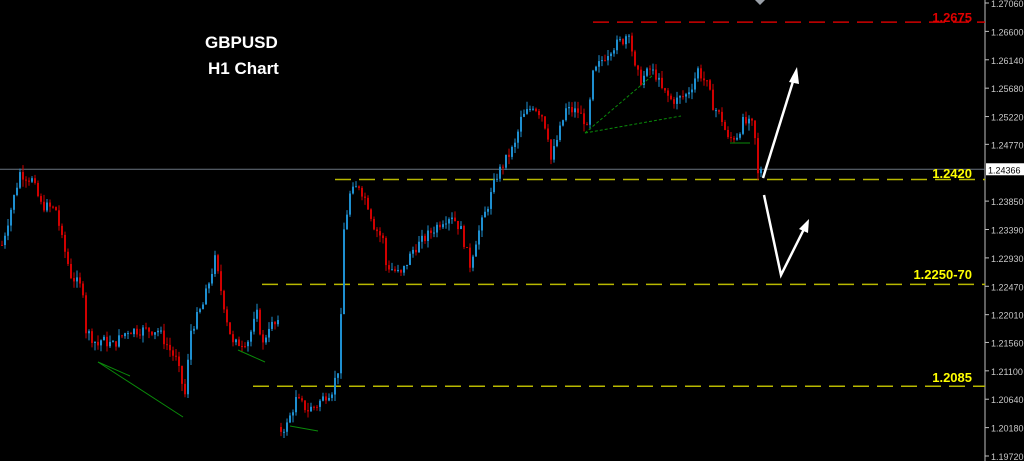 Image resolution: width=1024 pixels, height=461 pixels. What do you see at coordinates (1007, 61) in the screenshot?
I see `y-tick-label: 1.26140` at bounding box center [1007, 61].